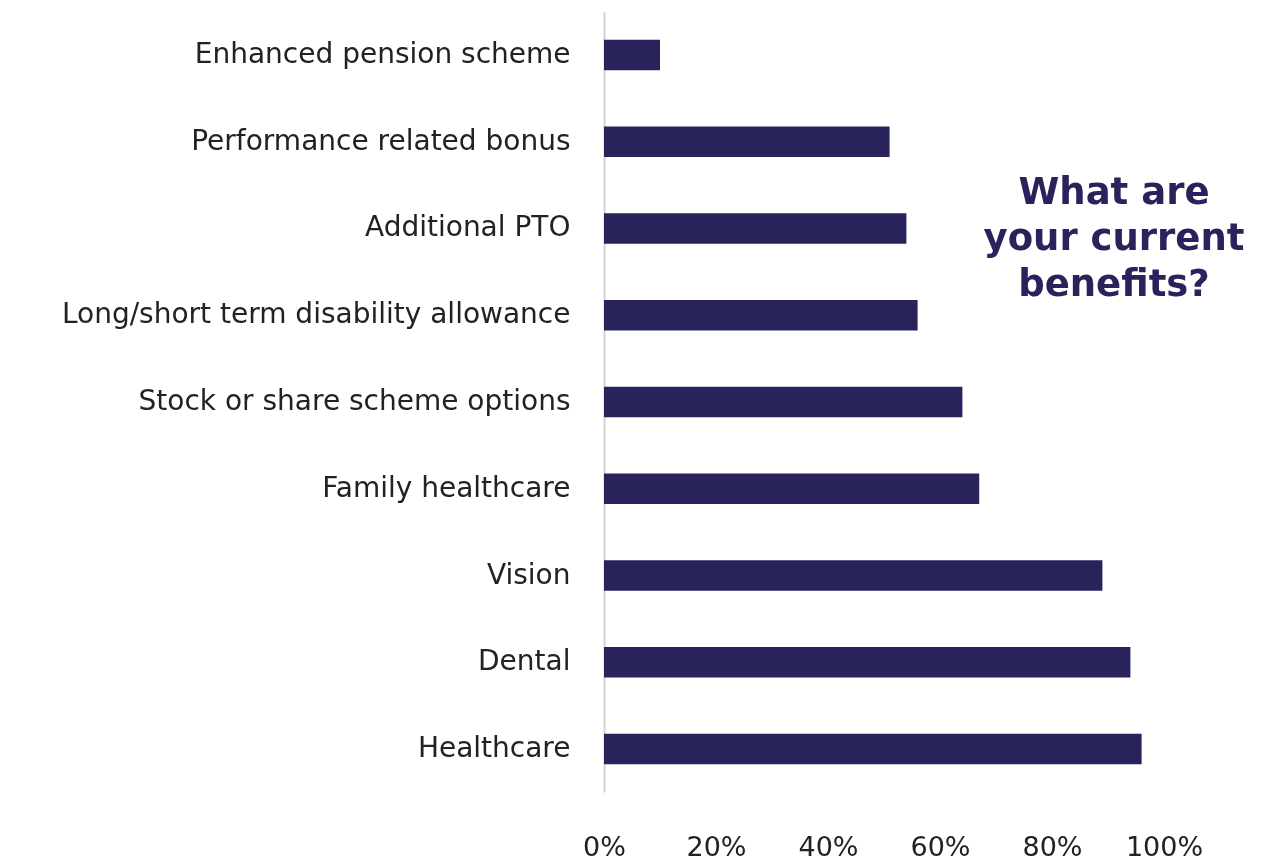 Image resolution: width=1281 pixels, height=858 pixels. Describe the element at coordinates (354, 400) in the screenshot. I see `y-tick-label: Stock or share scheme options` at that location.